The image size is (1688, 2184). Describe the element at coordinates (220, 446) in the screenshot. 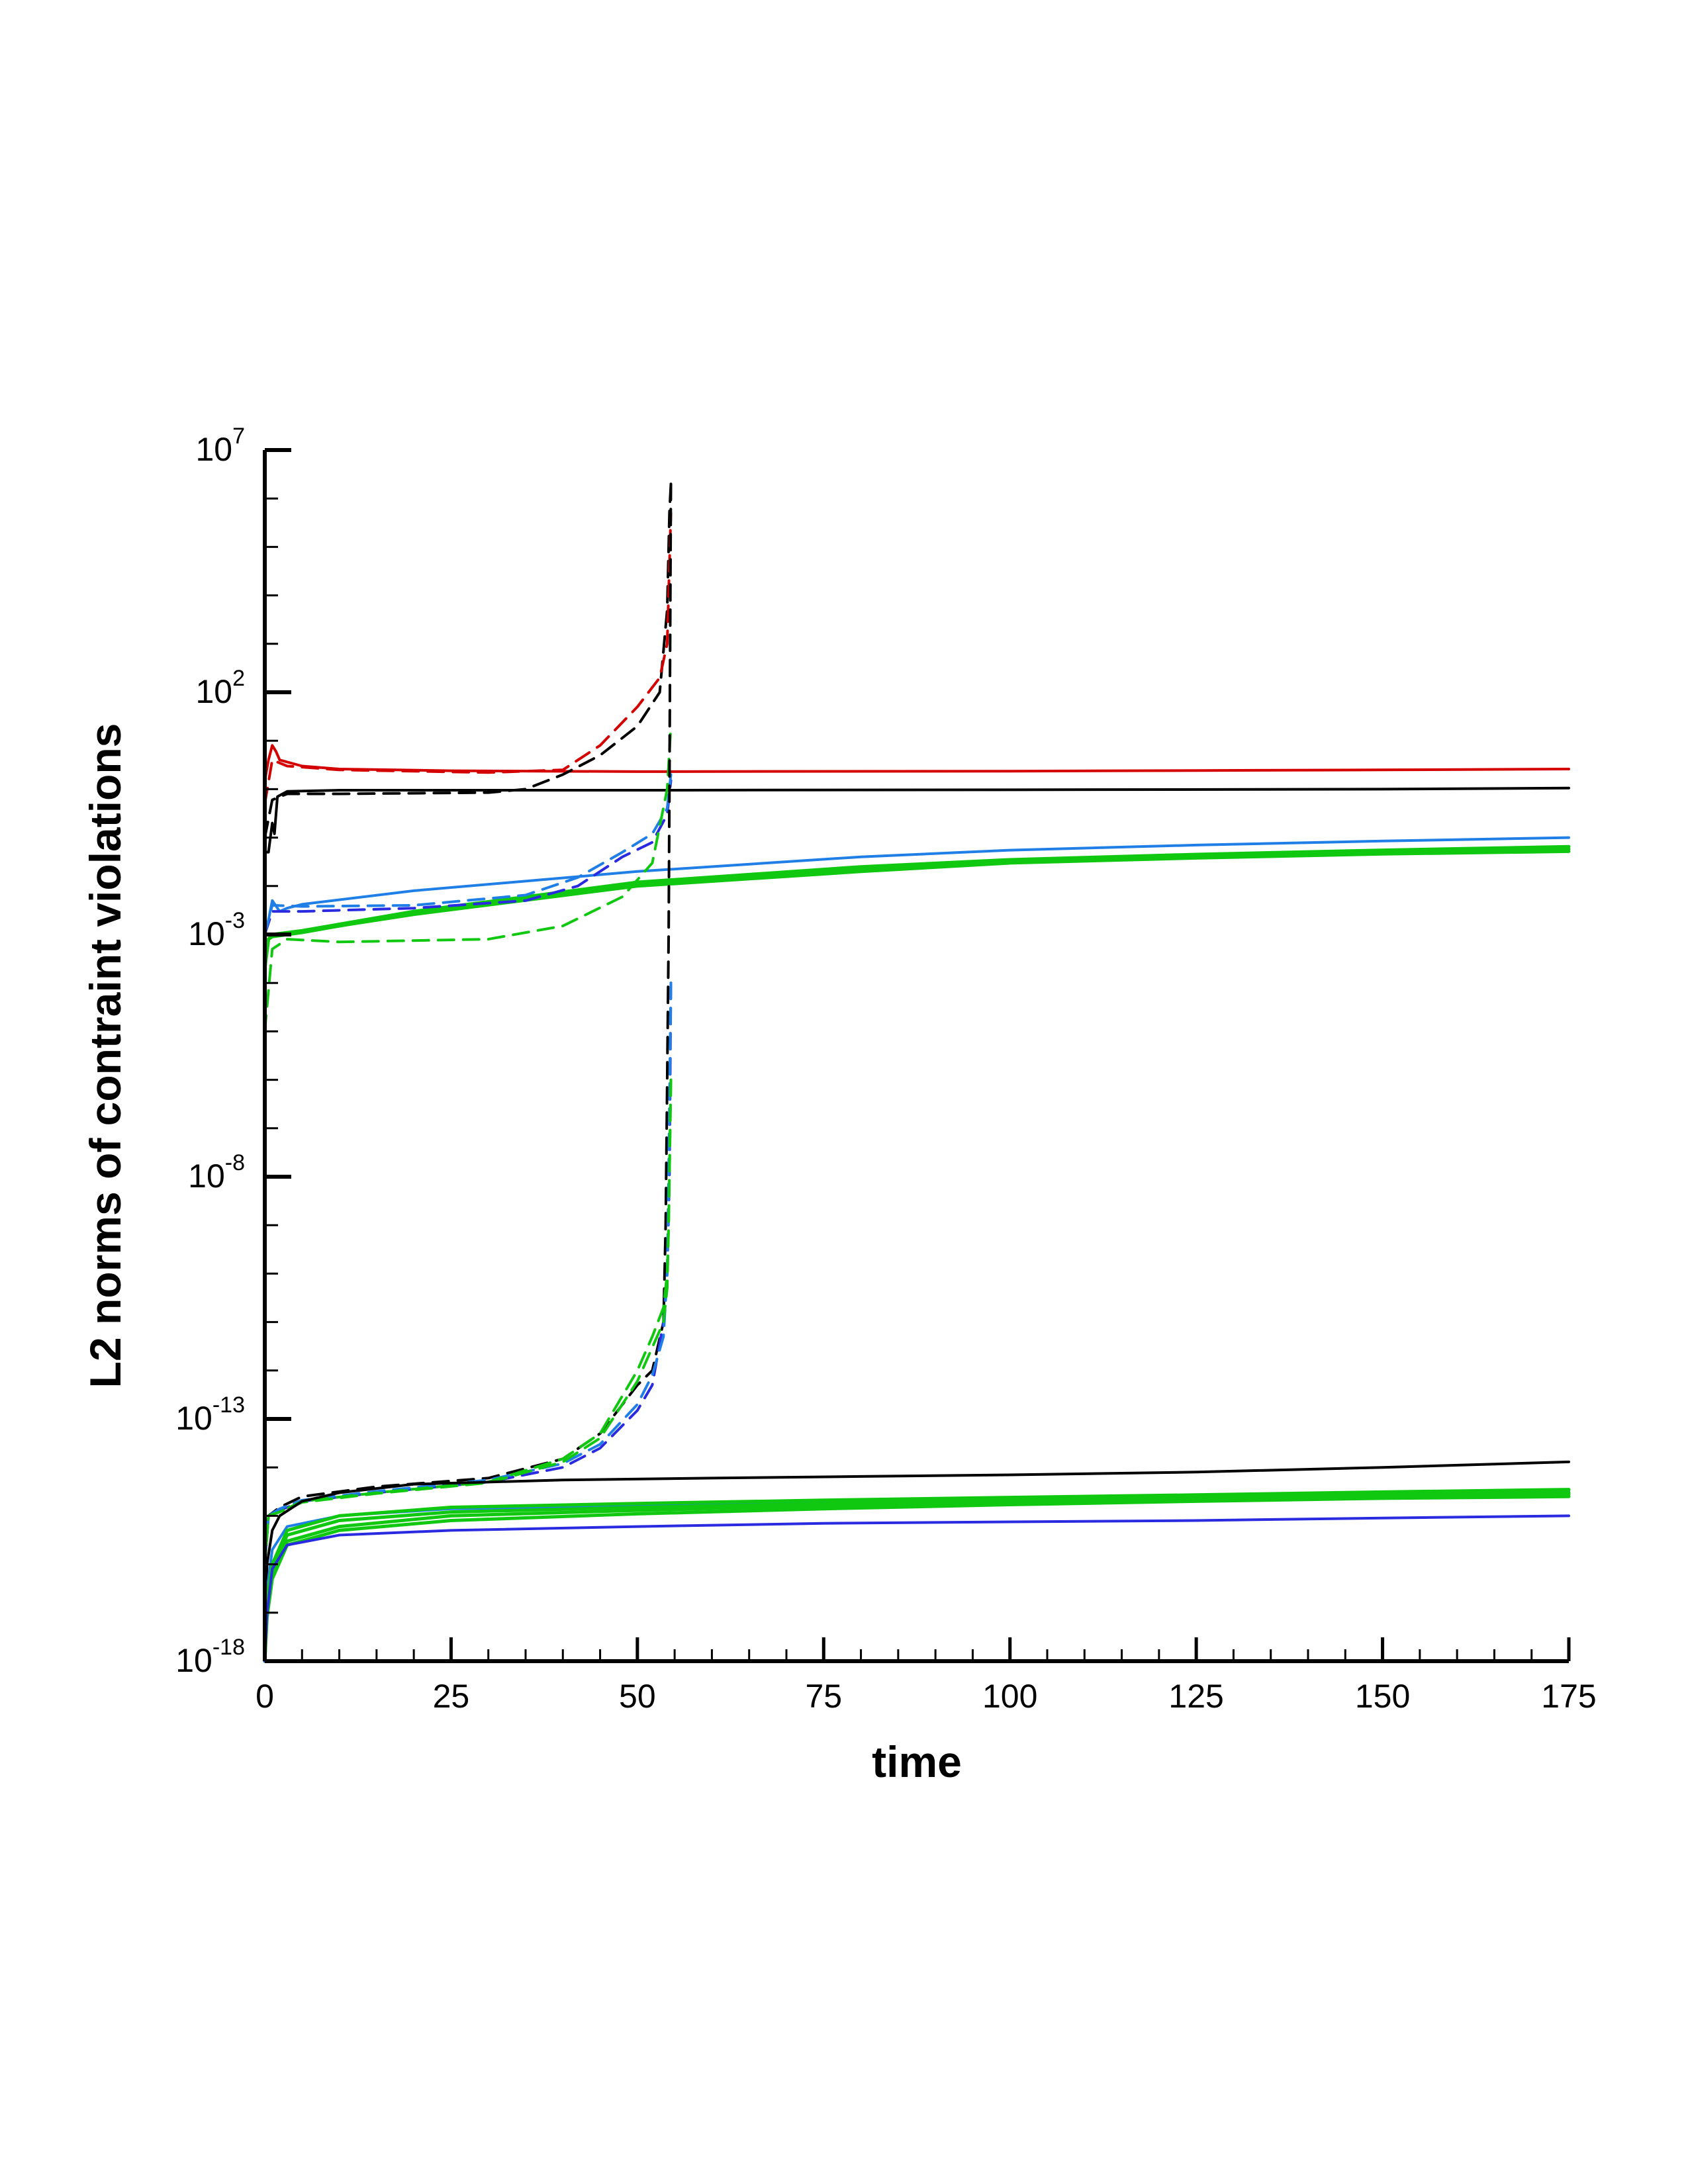

I see `y-tick-label: 10⁷` at that location.